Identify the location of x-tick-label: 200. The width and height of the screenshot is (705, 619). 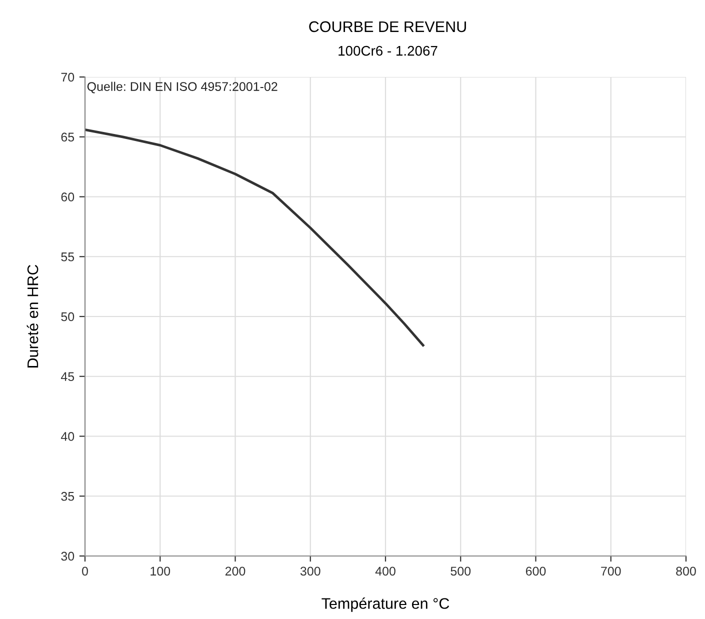
(235, 571).